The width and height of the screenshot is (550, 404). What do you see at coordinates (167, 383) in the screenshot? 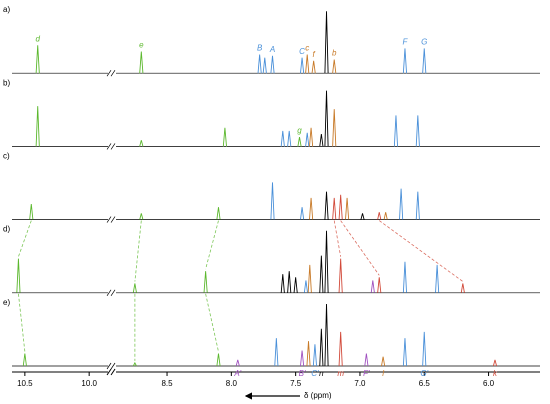
I see `x-tick-label: 8.5` at bounding box center [167, 383].